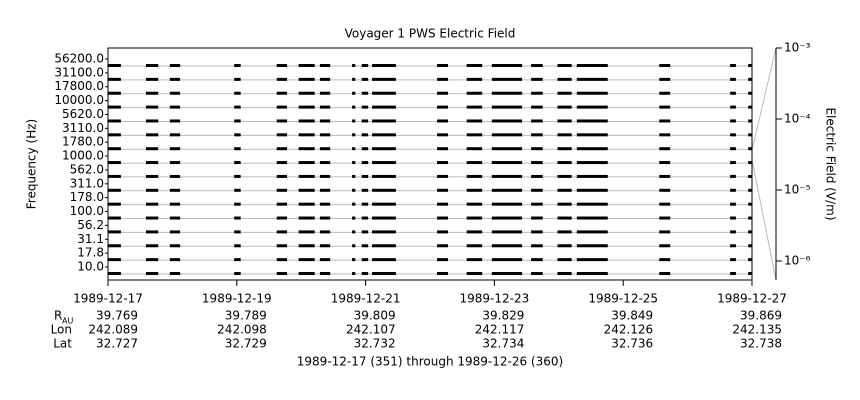  I want to click on x-tick-label: 1989-12-23, so click(495, 299).